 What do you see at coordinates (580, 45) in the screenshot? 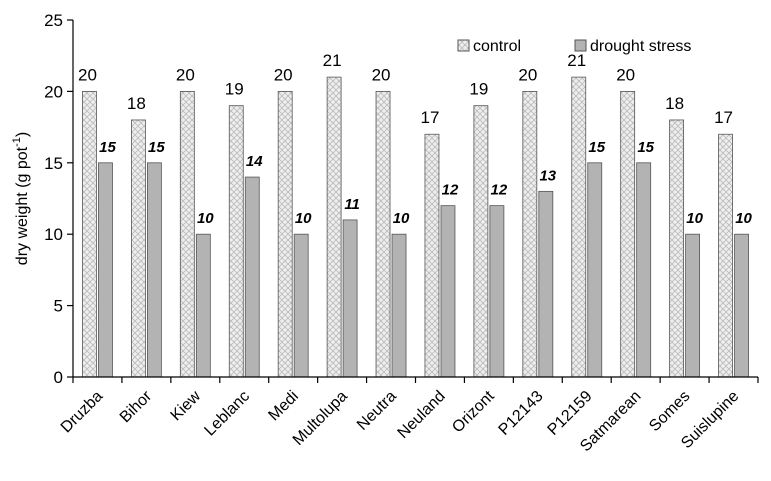
I see `legend-swatch-drought-stress` at bounding box center [580, 45].